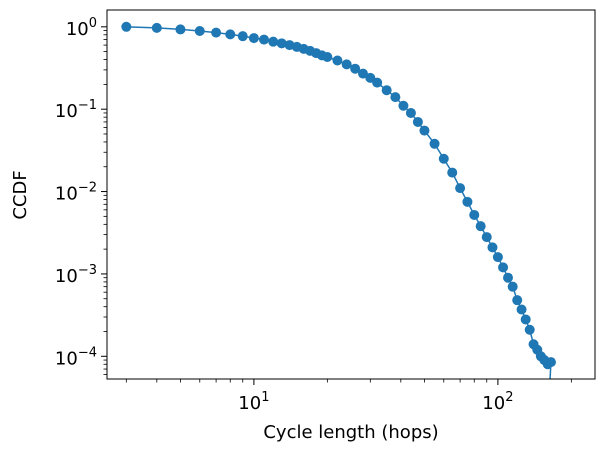 The image size is (603, 450). Describe the element at coordinates (253, 402) in the screenshot. I see `x-tick-label: 10¹` at that location.